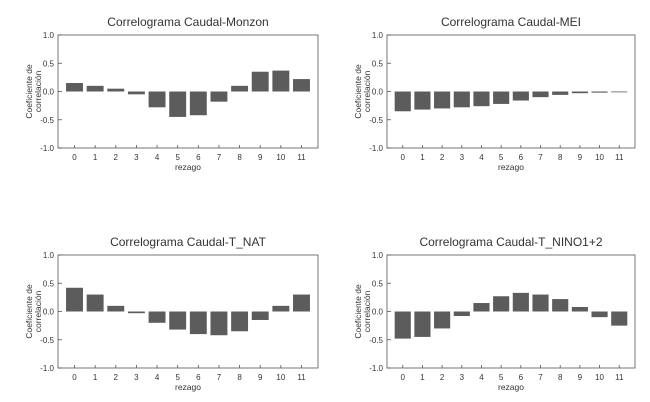 This screenshot has height=402, width=650. Describe the element at coordinates (376, 120) in the screenshot. I see `y-tick-label: -0.5` at that location.